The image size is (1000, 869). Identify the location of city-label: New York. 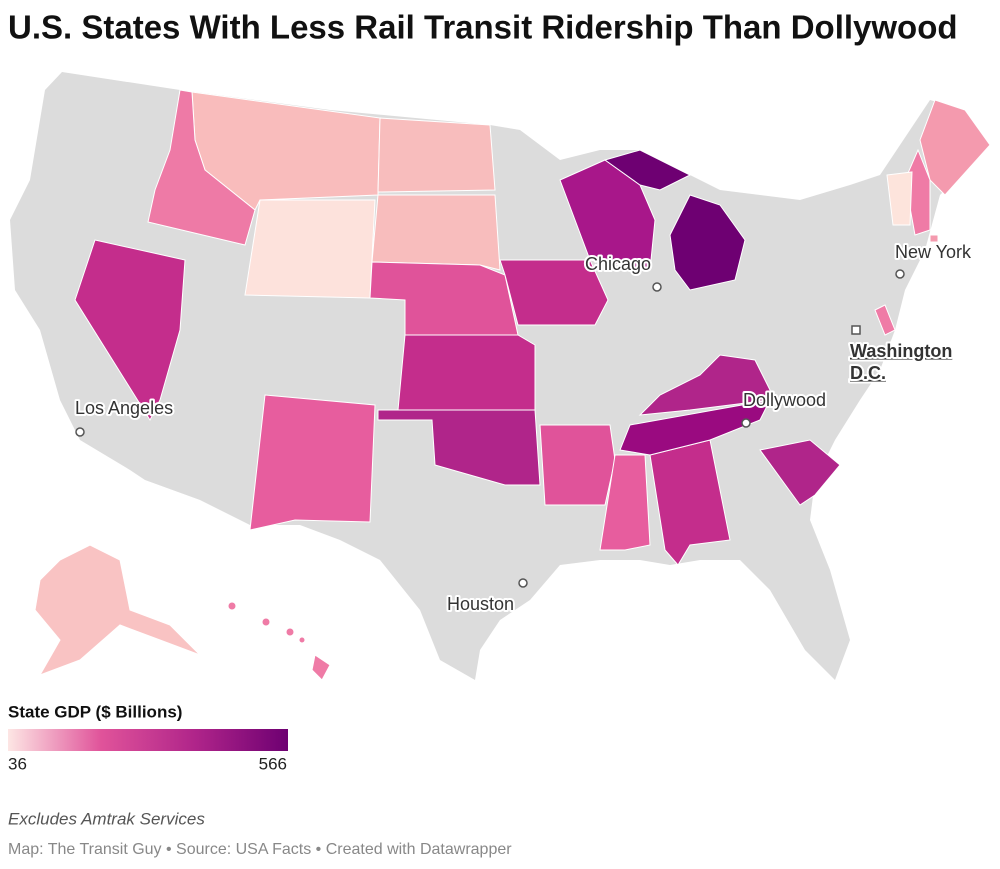
(933, 252).